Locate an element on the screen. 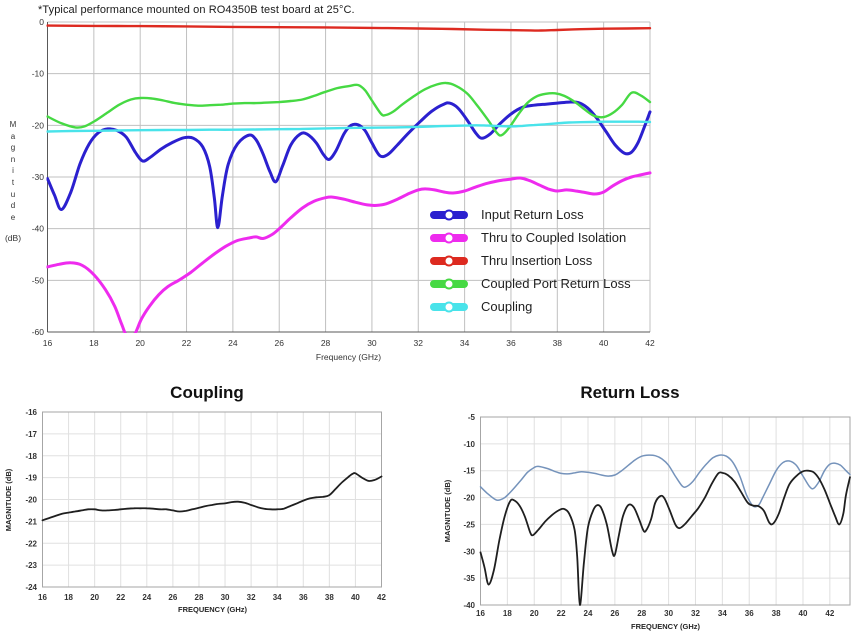  legend-label: Thru to Coupled Isolation is located at coordinates (554, 237).